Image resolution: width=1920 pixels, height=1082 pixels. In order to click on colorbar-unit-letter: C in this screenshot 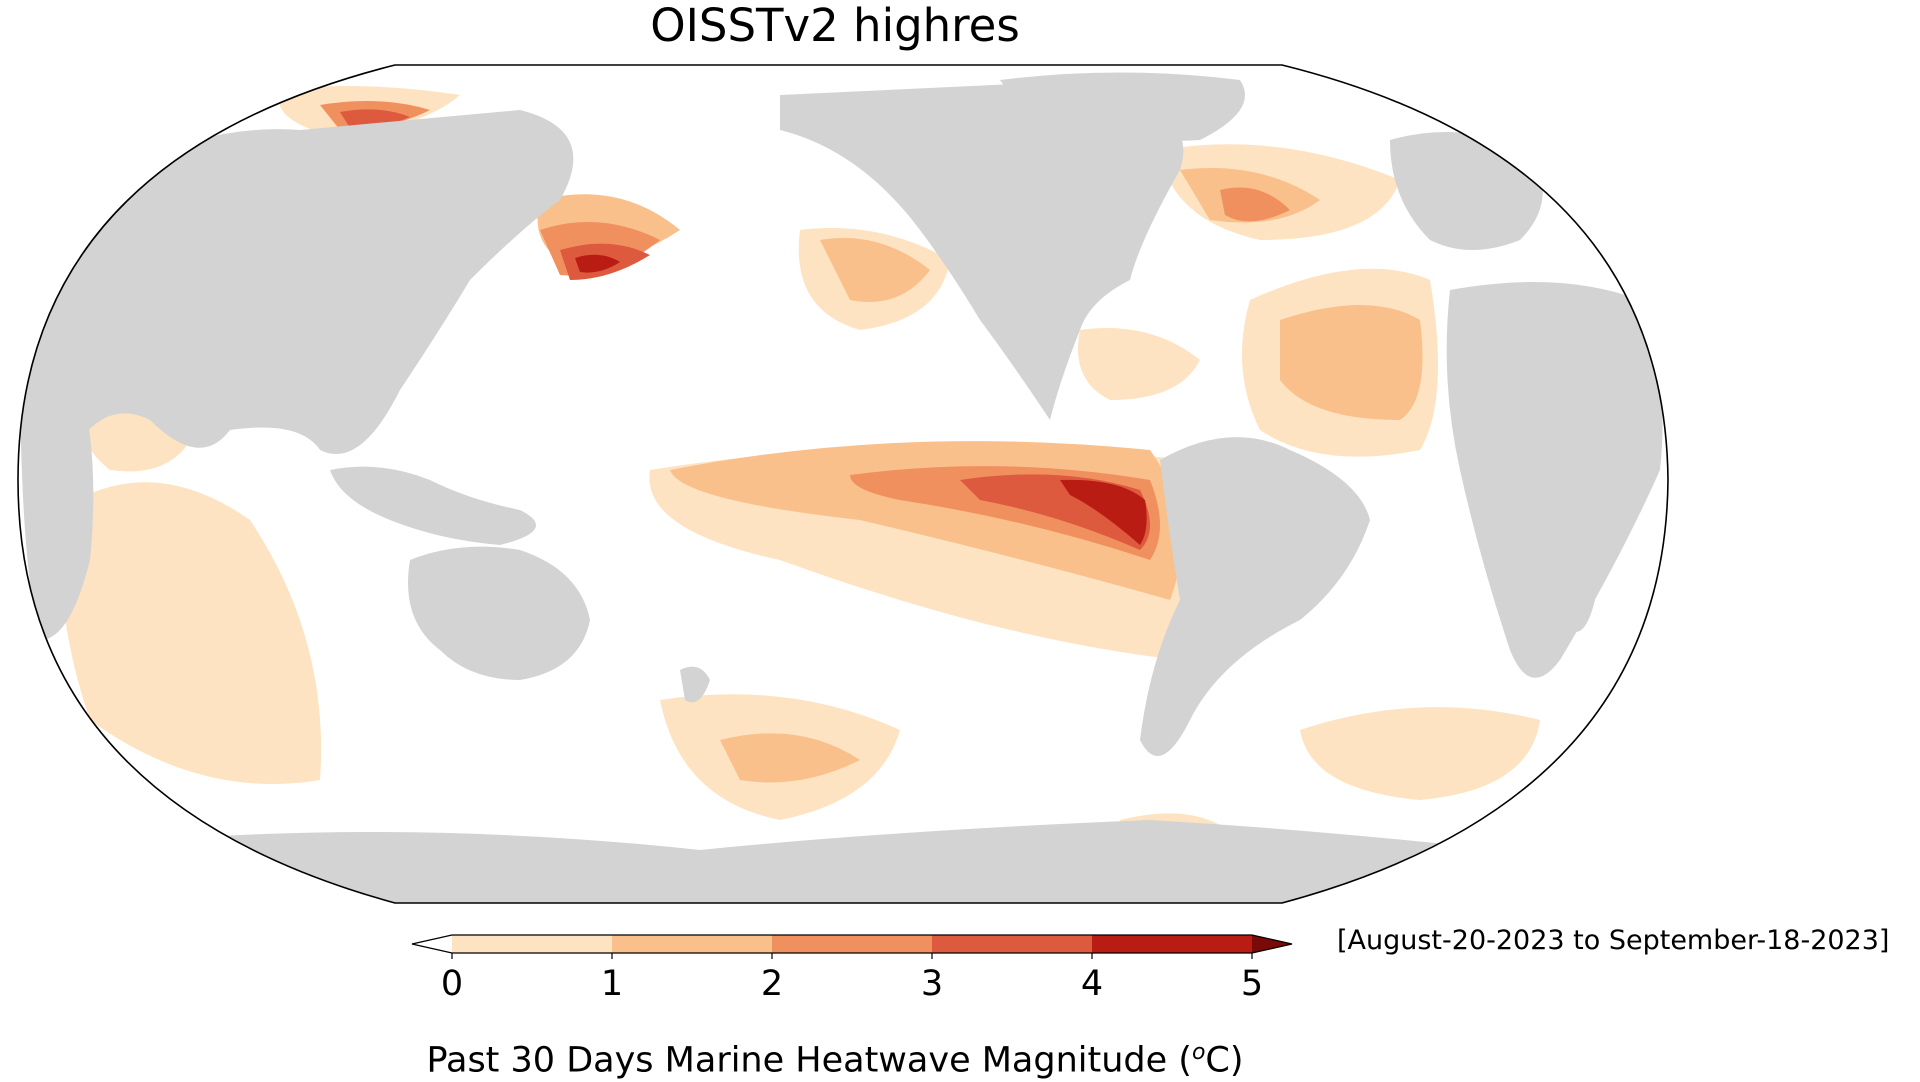, I will do `click(1217, 1060)`.